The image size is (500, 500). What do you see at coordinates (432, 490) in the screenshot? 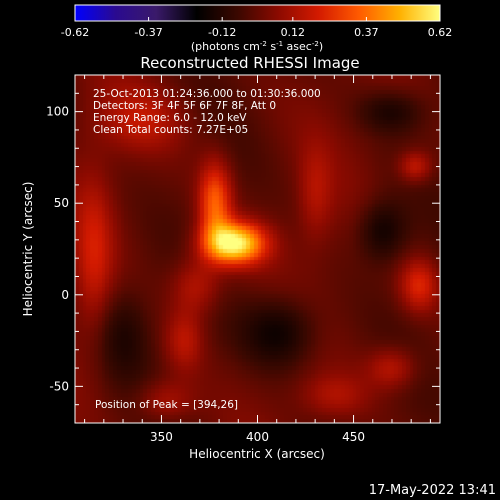
I see `plot-timestamp: 17-May-2022 13:41` at bounding box center [432, 490].